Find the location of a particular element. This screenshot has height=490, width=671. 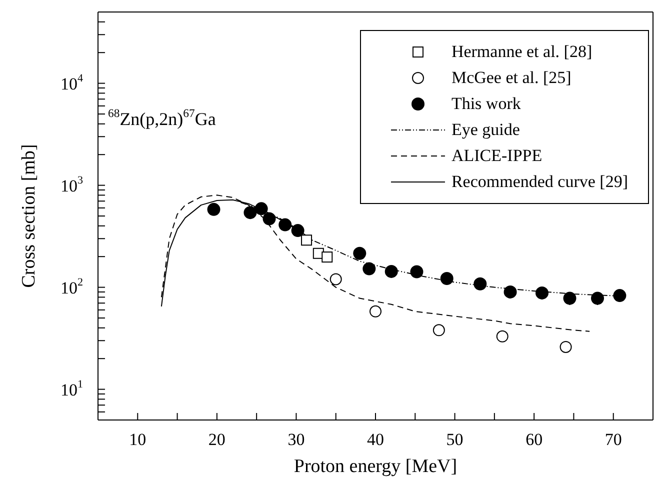

x-tick-label: 30 is located at coordinates (296, 439).